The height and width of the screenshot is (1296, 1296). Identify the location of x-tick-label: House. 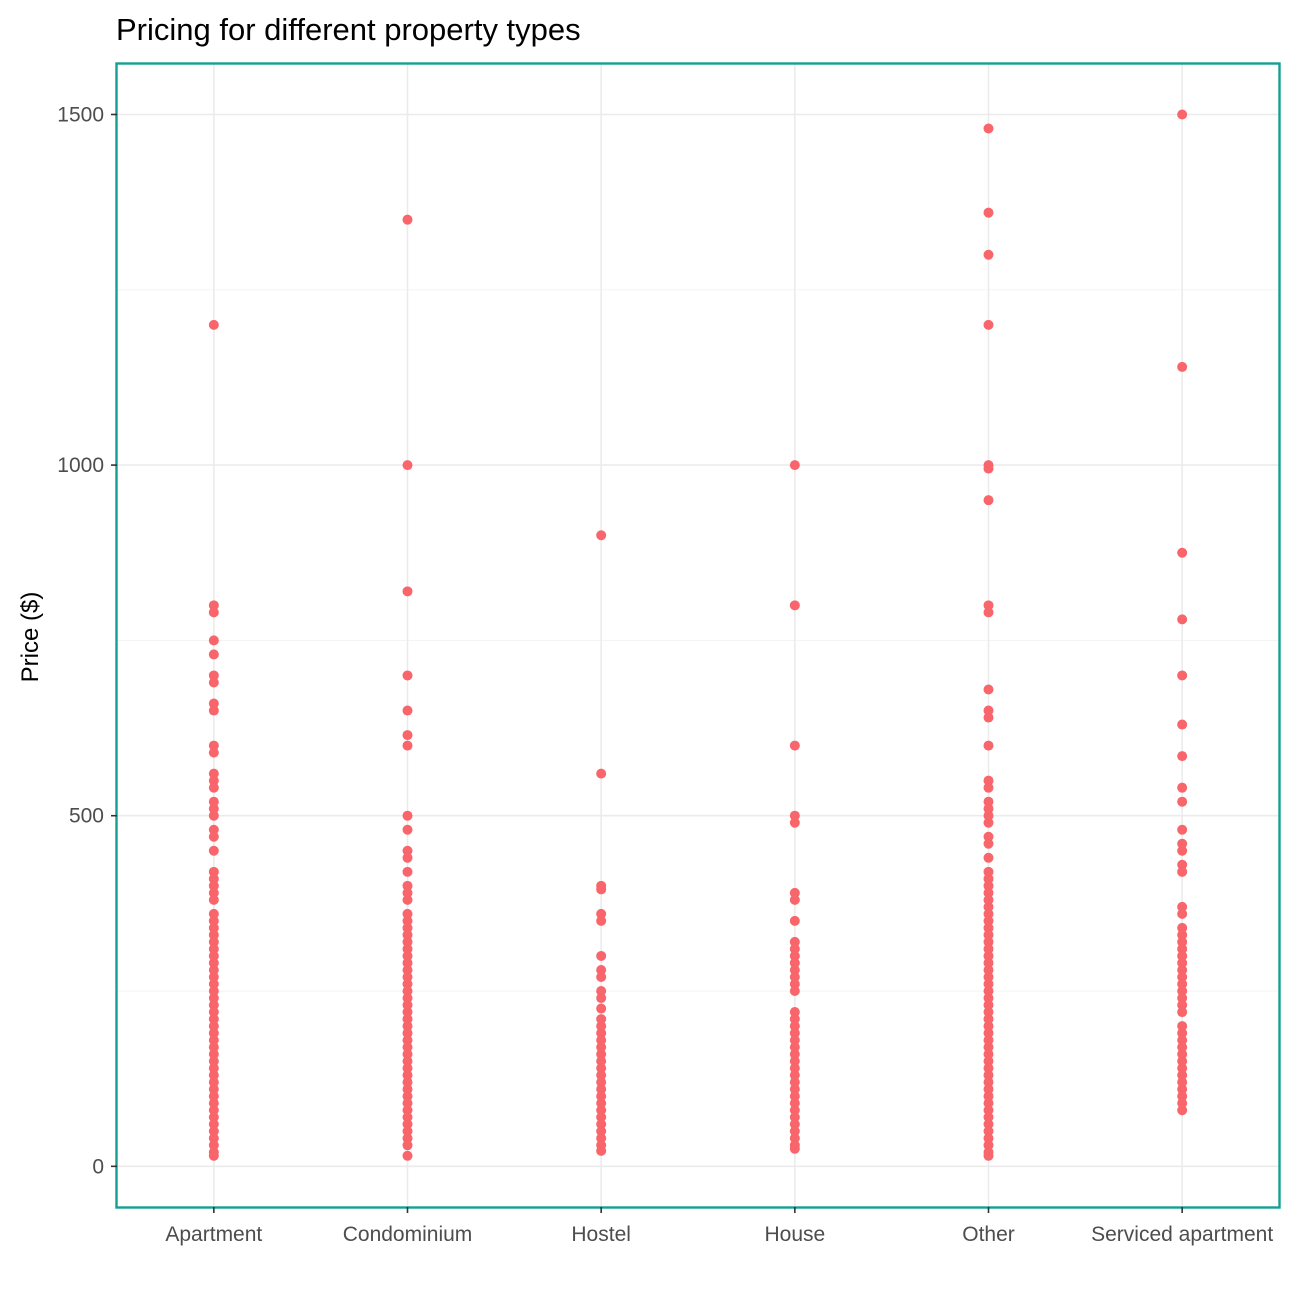
(794, 1234).